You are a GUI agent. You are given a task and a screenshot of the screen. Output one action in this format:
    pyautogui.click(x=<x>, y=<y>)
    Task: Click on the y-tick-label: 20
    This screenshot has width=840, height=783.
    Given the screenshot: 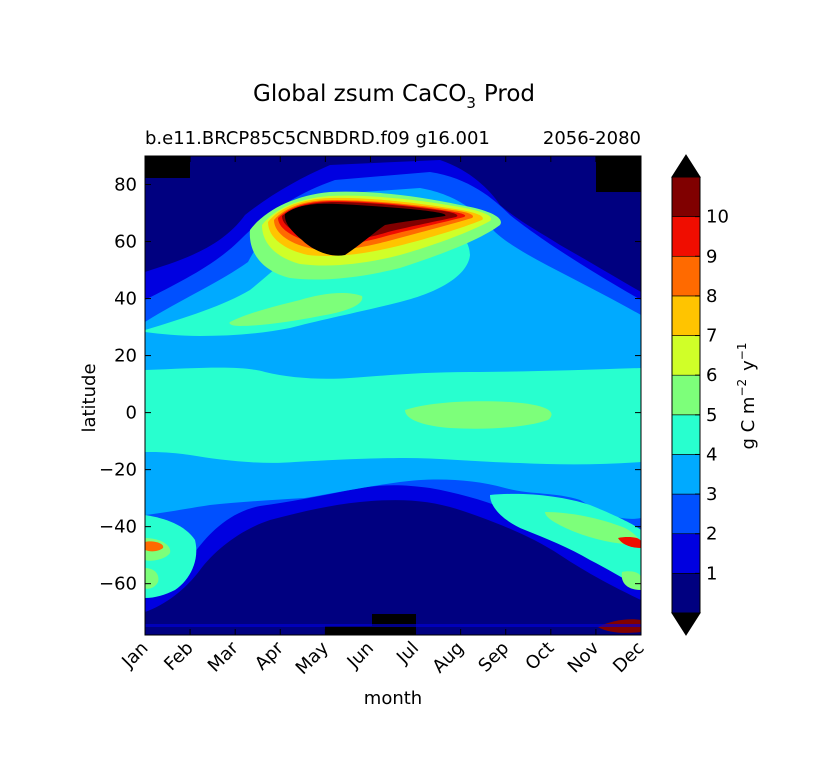 What is the action you would take?
    pyautogui.click(x=125, y=356)
    